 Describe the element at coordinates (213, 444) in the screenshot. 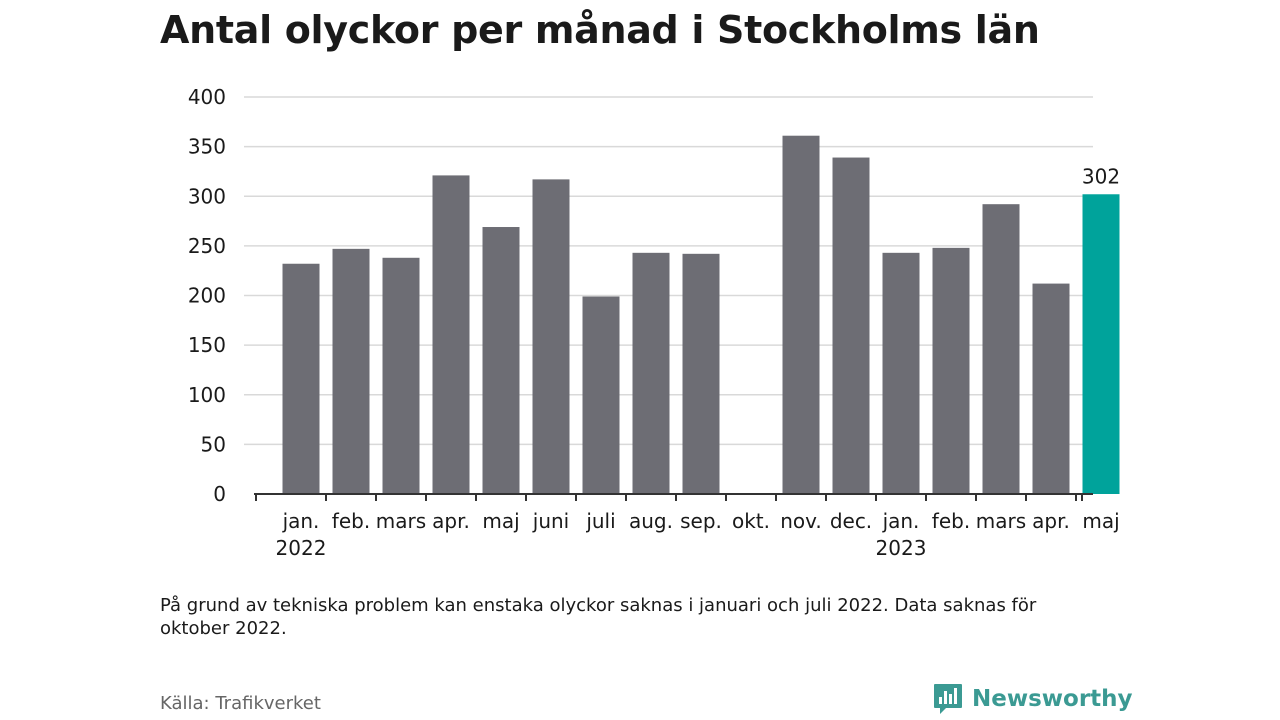

I see `y-tick-label: 50` at that location.